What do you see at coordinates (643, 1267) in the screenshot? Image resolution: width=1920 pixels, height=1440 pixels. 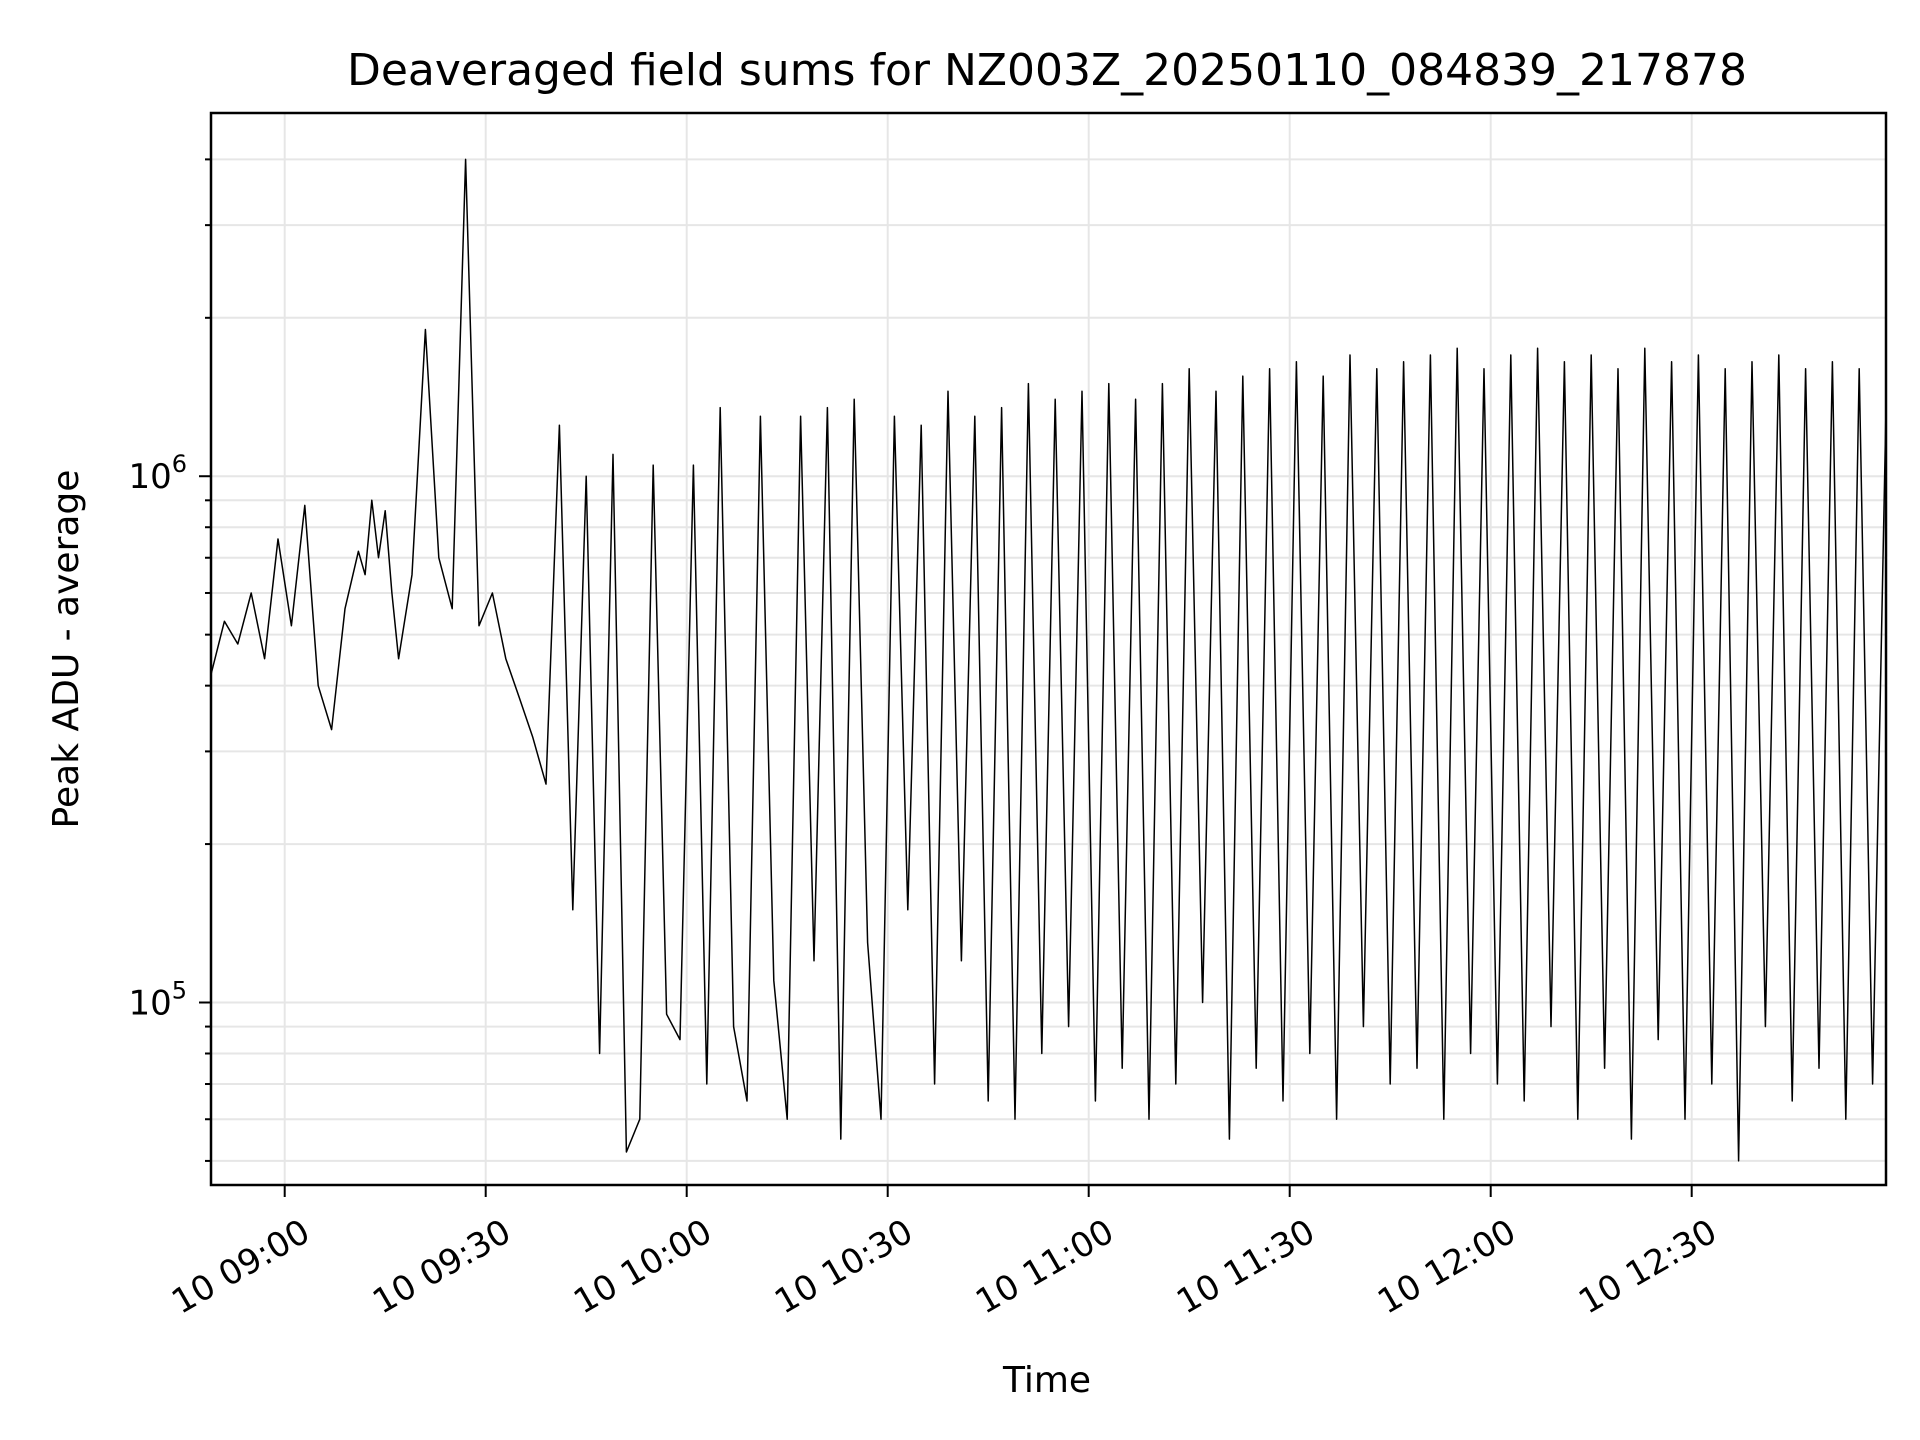 I see `x-tick-label: 10 10:00` at bounding box center [643, 1267].